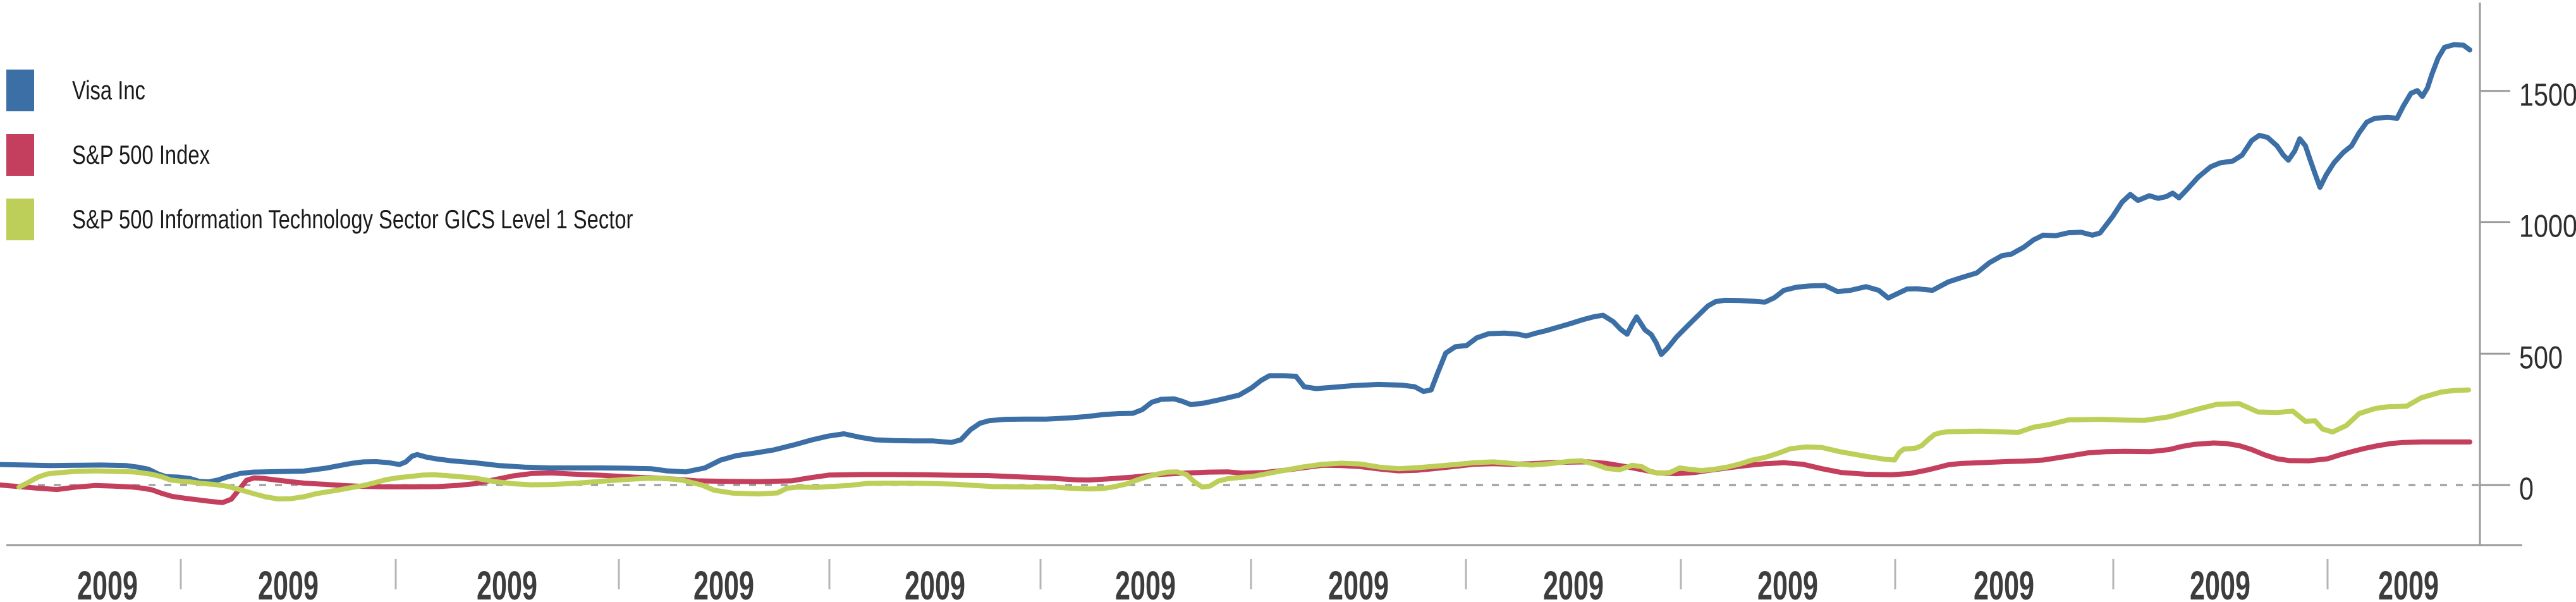 The image size is (2576, 602). I want to click on y-axis-label: 1500, so click(2547, 95).